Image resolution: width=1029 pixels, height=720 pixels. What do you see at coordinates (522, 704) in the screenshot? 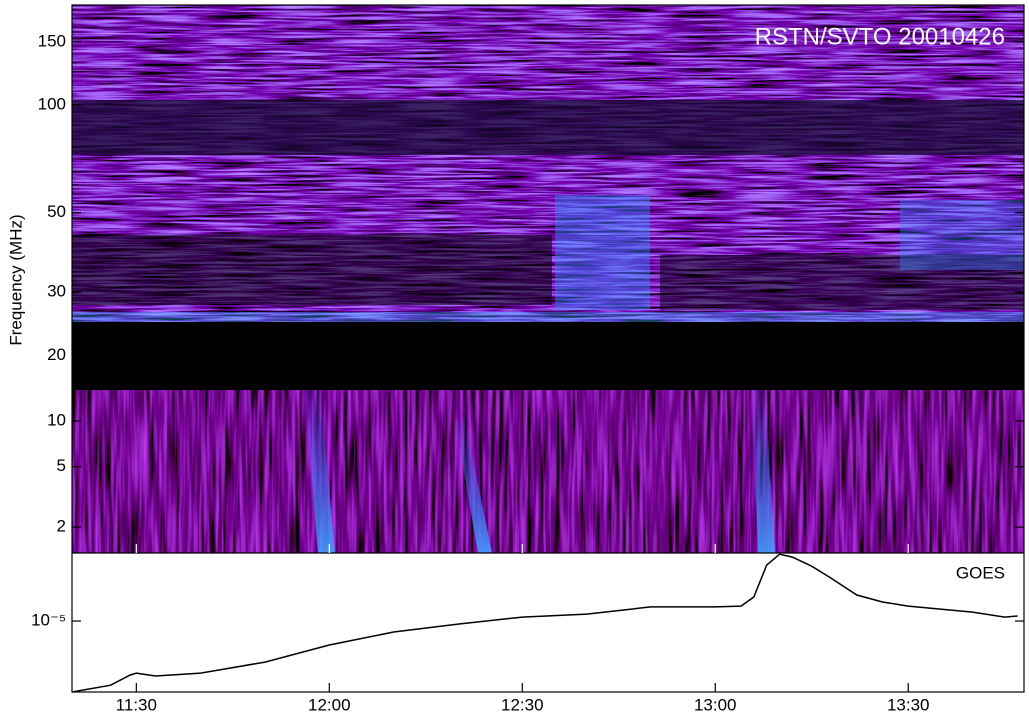
I see `x-tick-label: 12:30` at bounding box center [522, 704].